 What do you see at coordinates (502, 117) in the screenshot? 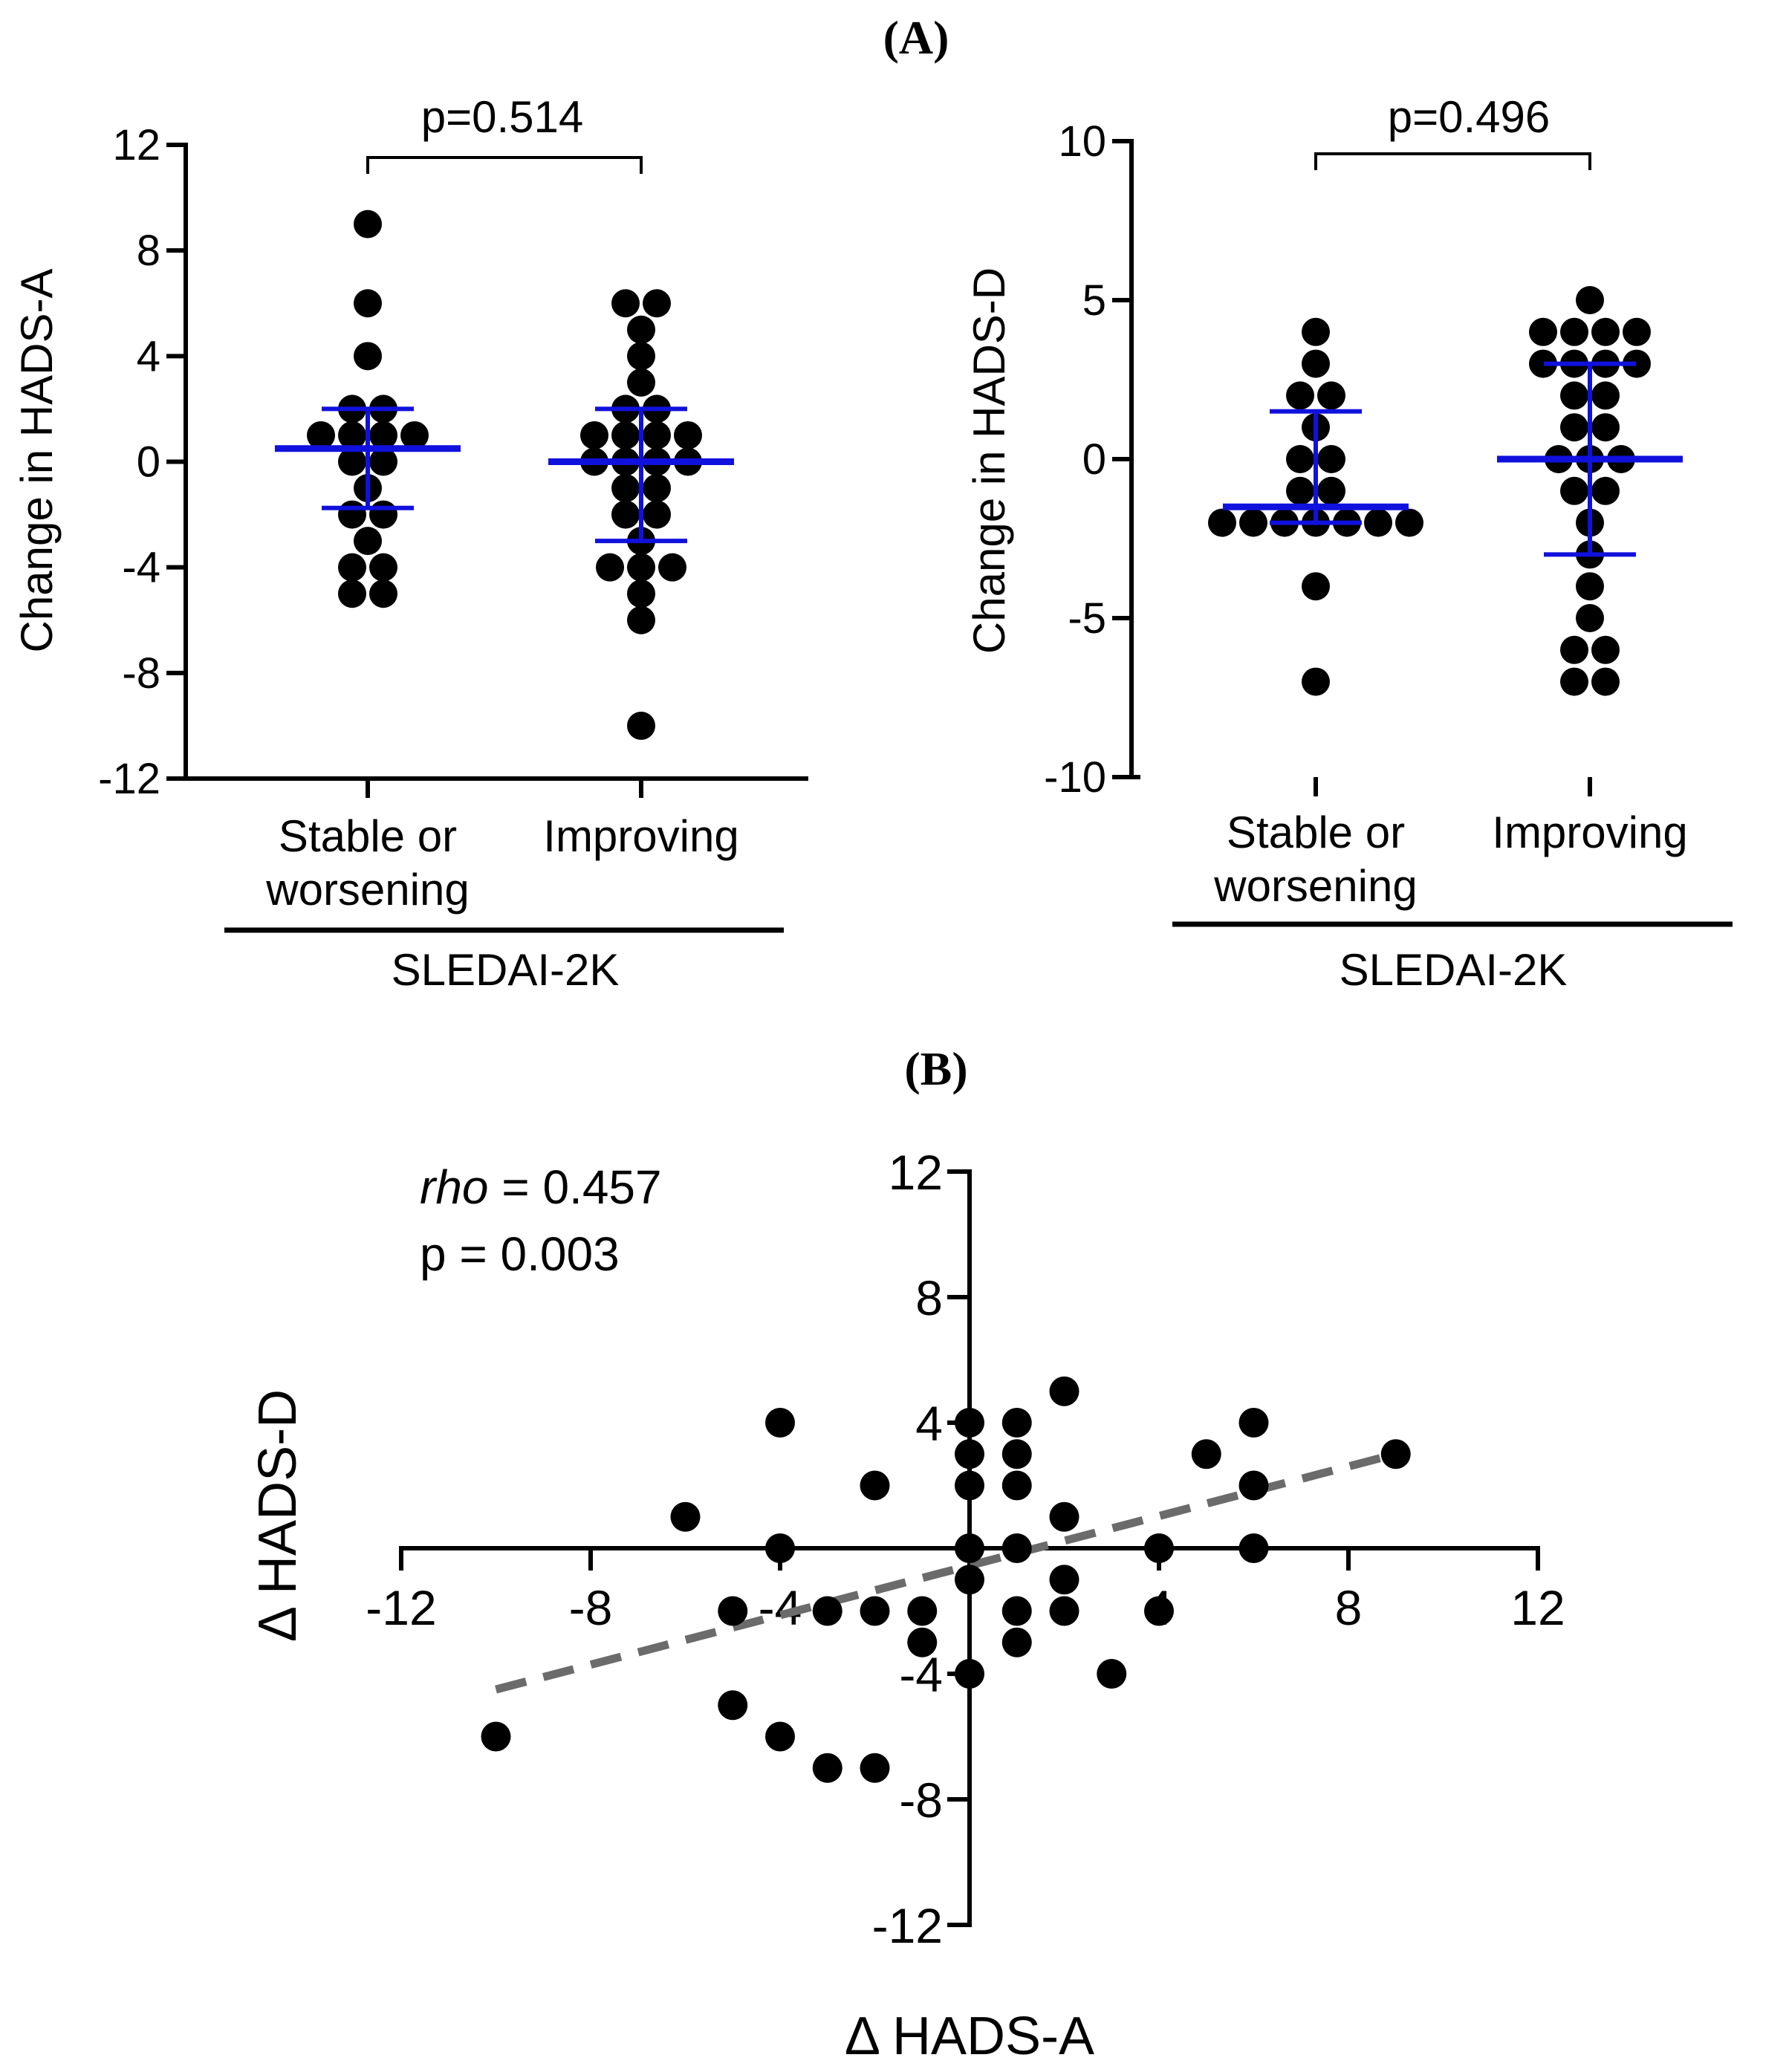
I see `comparison-p-value: p=0.514` at bounding box center [502, 117].